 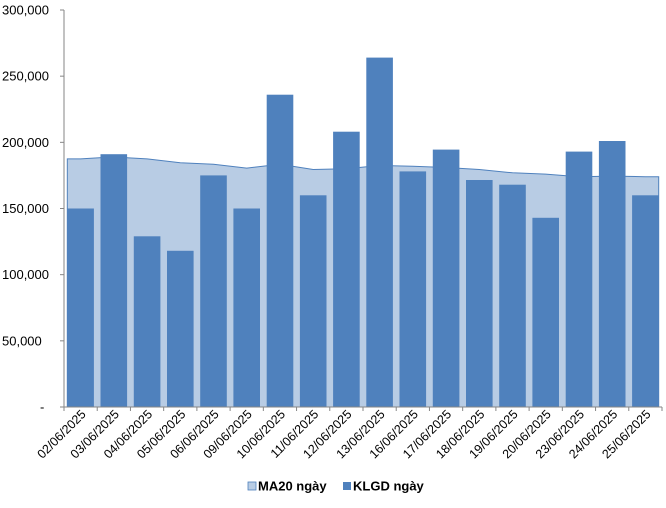 I want to click on bar-18/06/2025, so click(x=479, y=293).